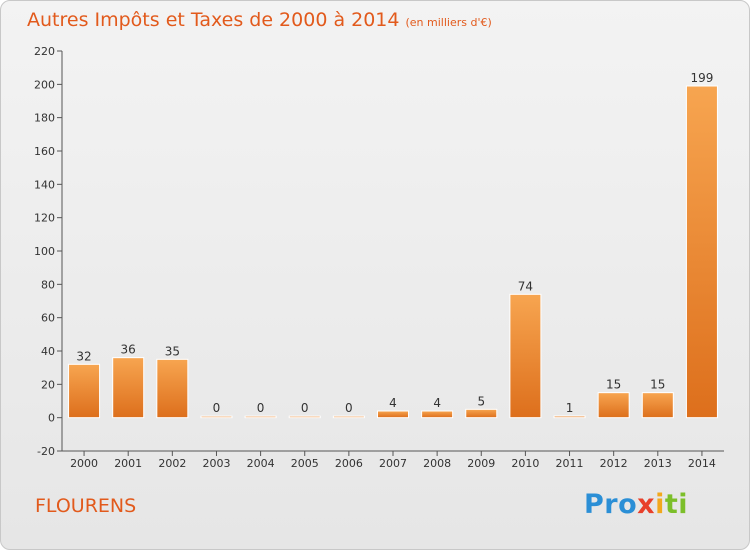  Describe the element at coordinates (86, 506) in the screenshot. I see `commune-name: FLOURENS` at that location.